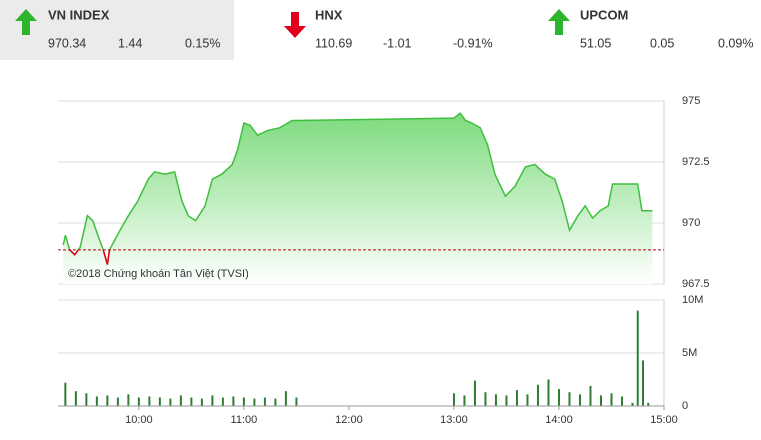 Image resolution: width=761 pixels, height=440 pixels. Describe the element at coordinates (89, 257) in the screenshot. I see `price-line-below` at that location.